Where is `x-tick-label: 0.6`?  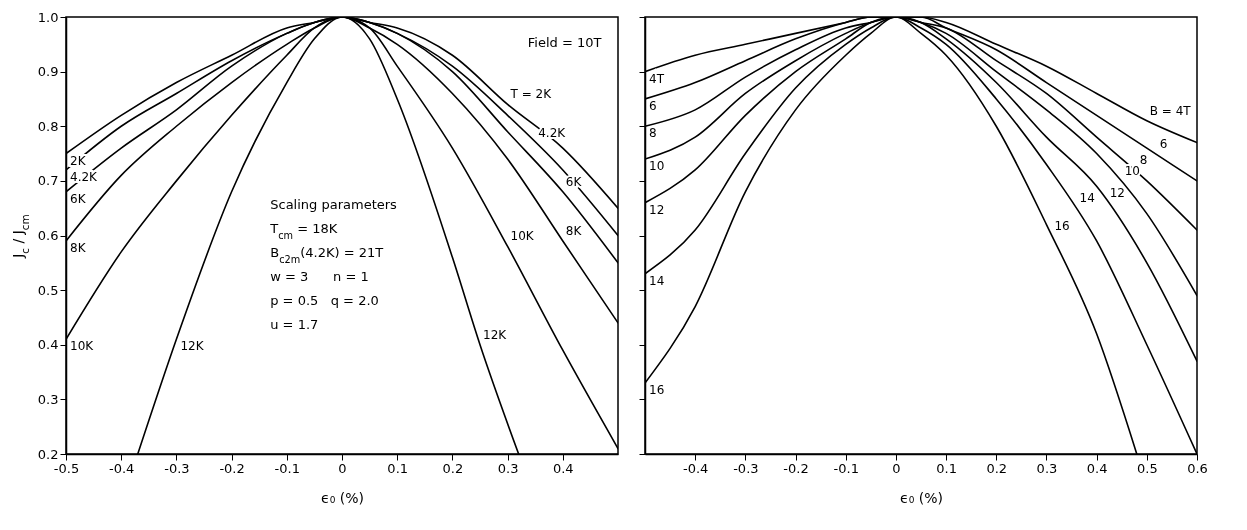
x-tick-label: 0.6 is located at coordinates (1197, 468).